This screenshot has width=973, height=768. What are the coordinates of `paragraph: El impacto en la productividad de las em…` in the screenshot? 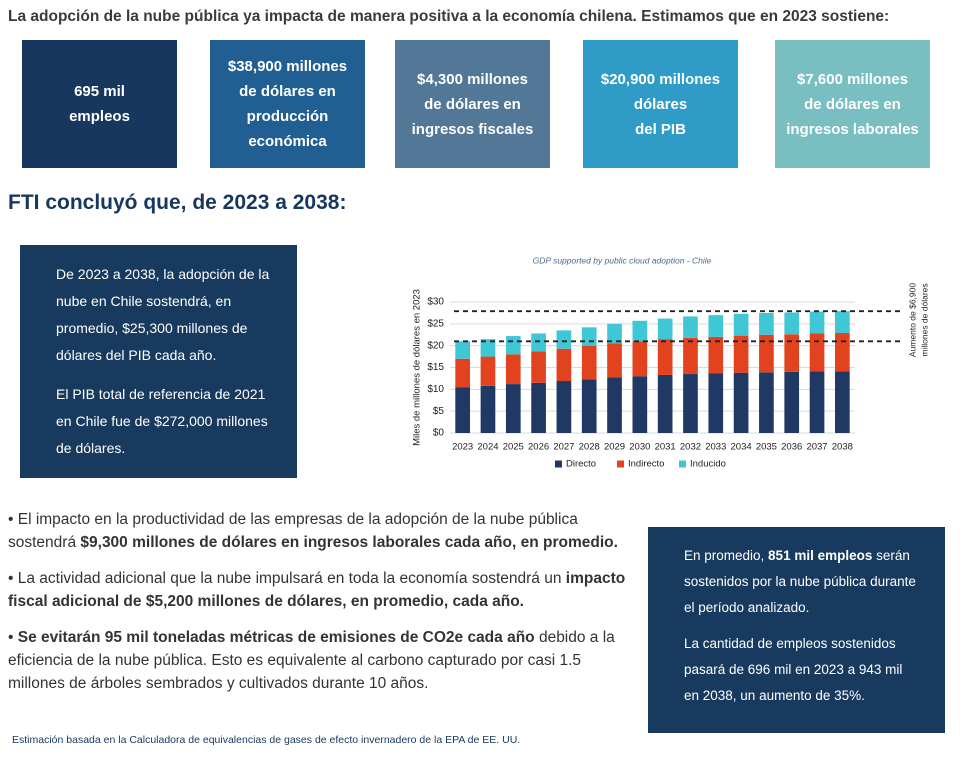 It's located at (320, 531).